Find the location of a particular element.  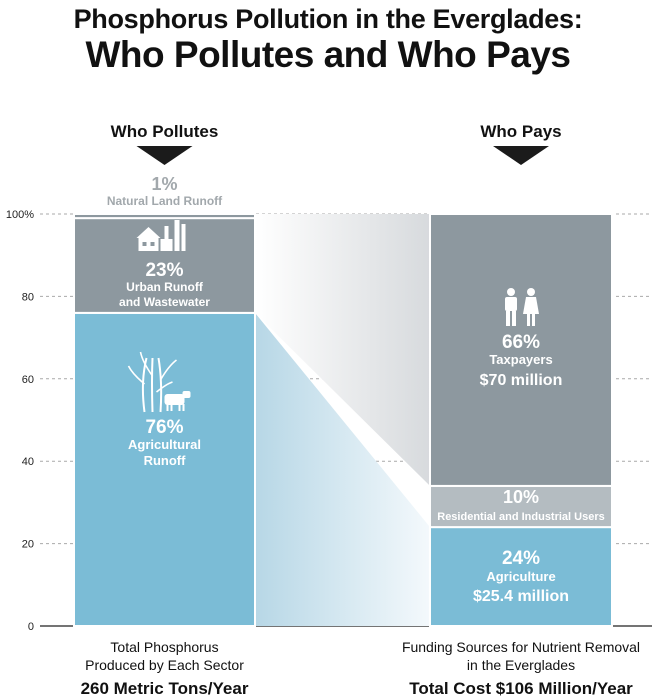

segment-percent: 66% is located at coordinates (521, 342).